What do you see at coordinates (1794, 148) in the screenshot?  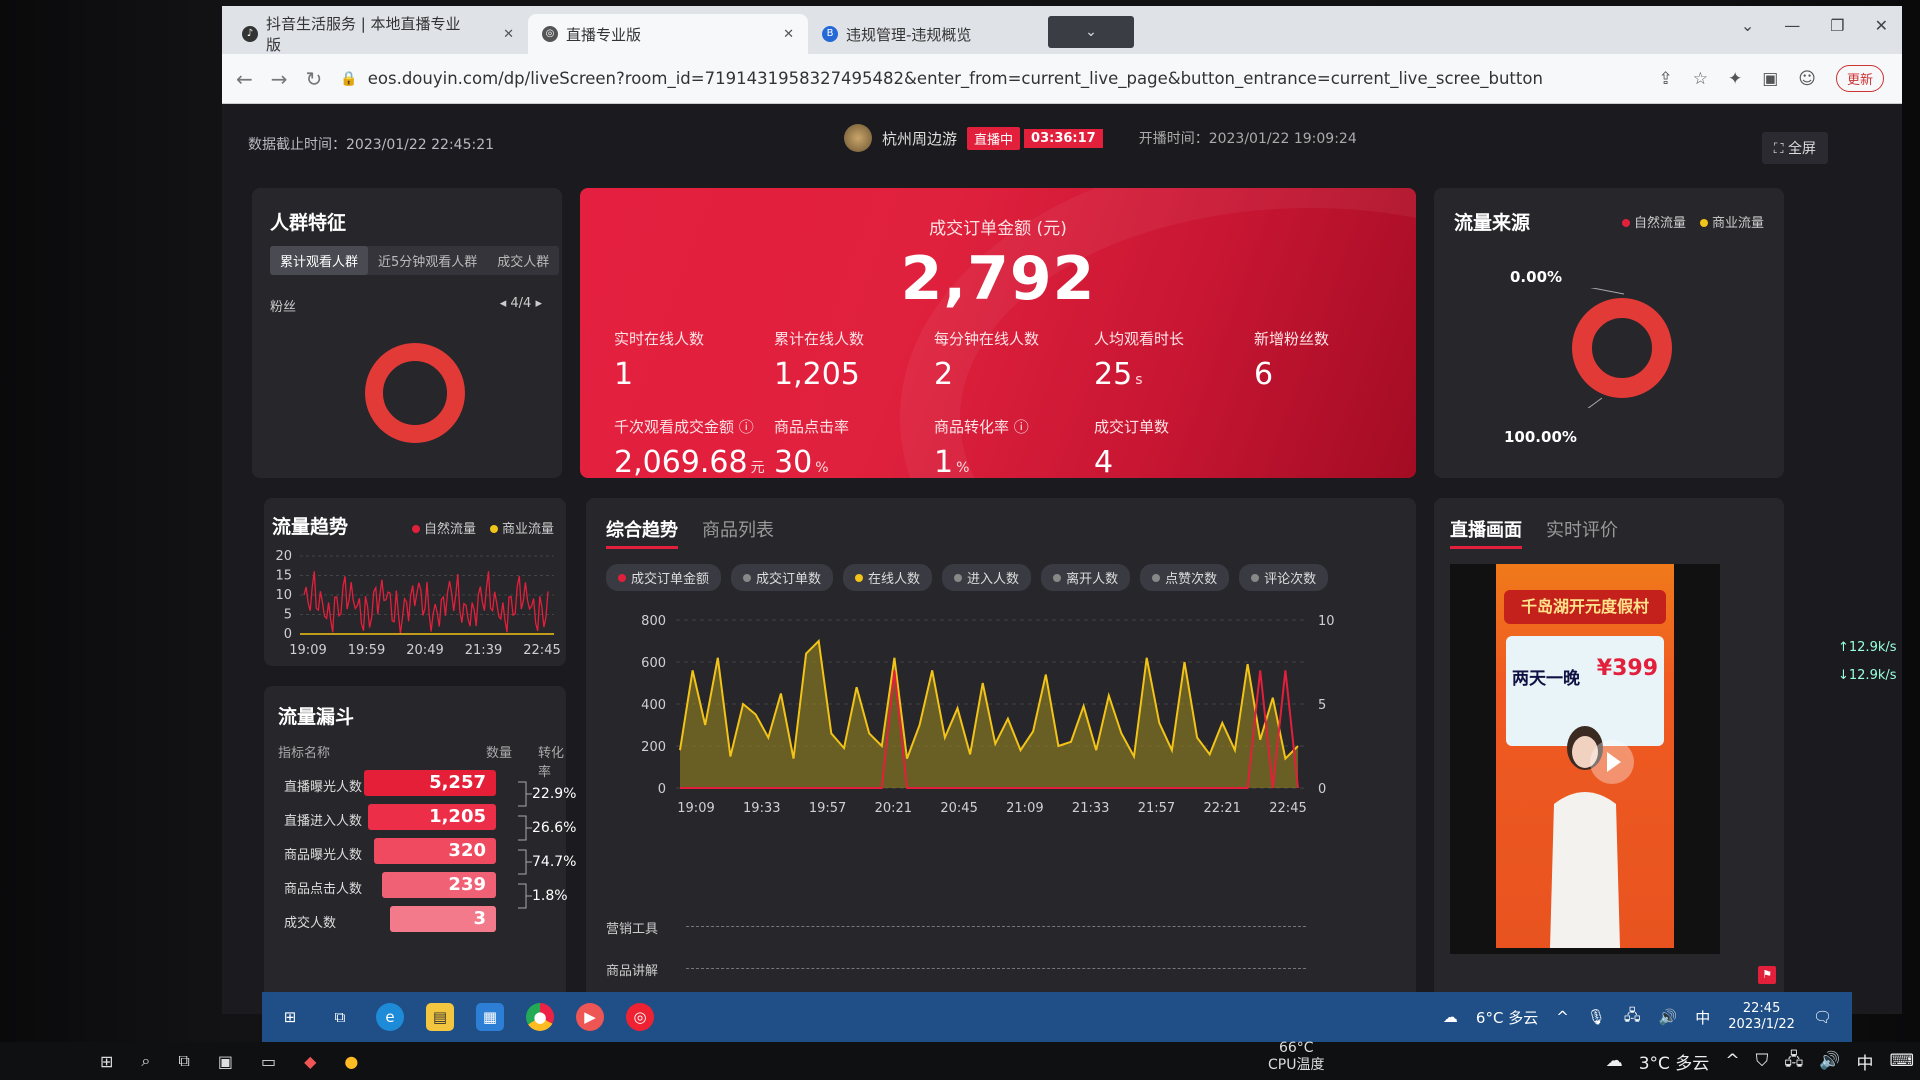 I see `fullscreen-button: ⛶ 全屏` at bounding box center [1794, 148].